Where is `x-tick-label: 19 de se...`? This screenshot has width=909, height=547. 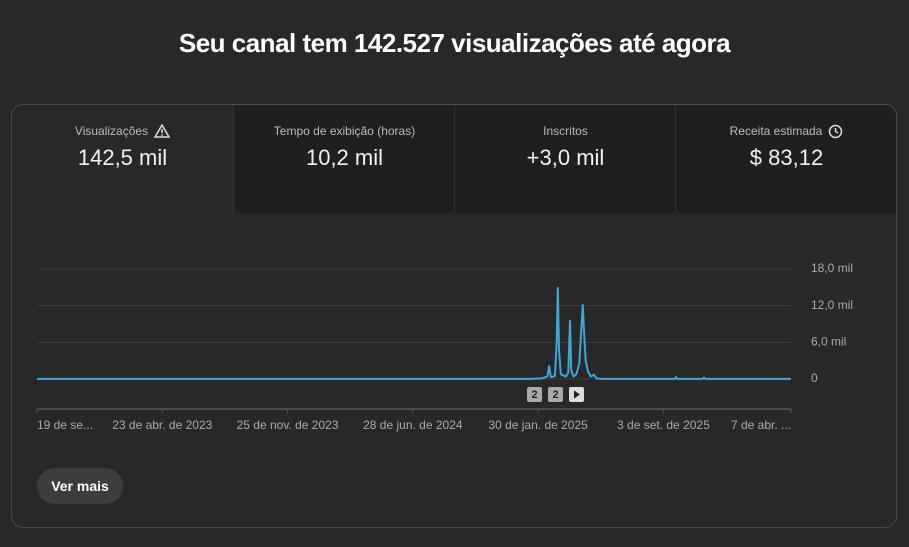
x-tick-label: 19 de se... is located at coordinates (65, 425).